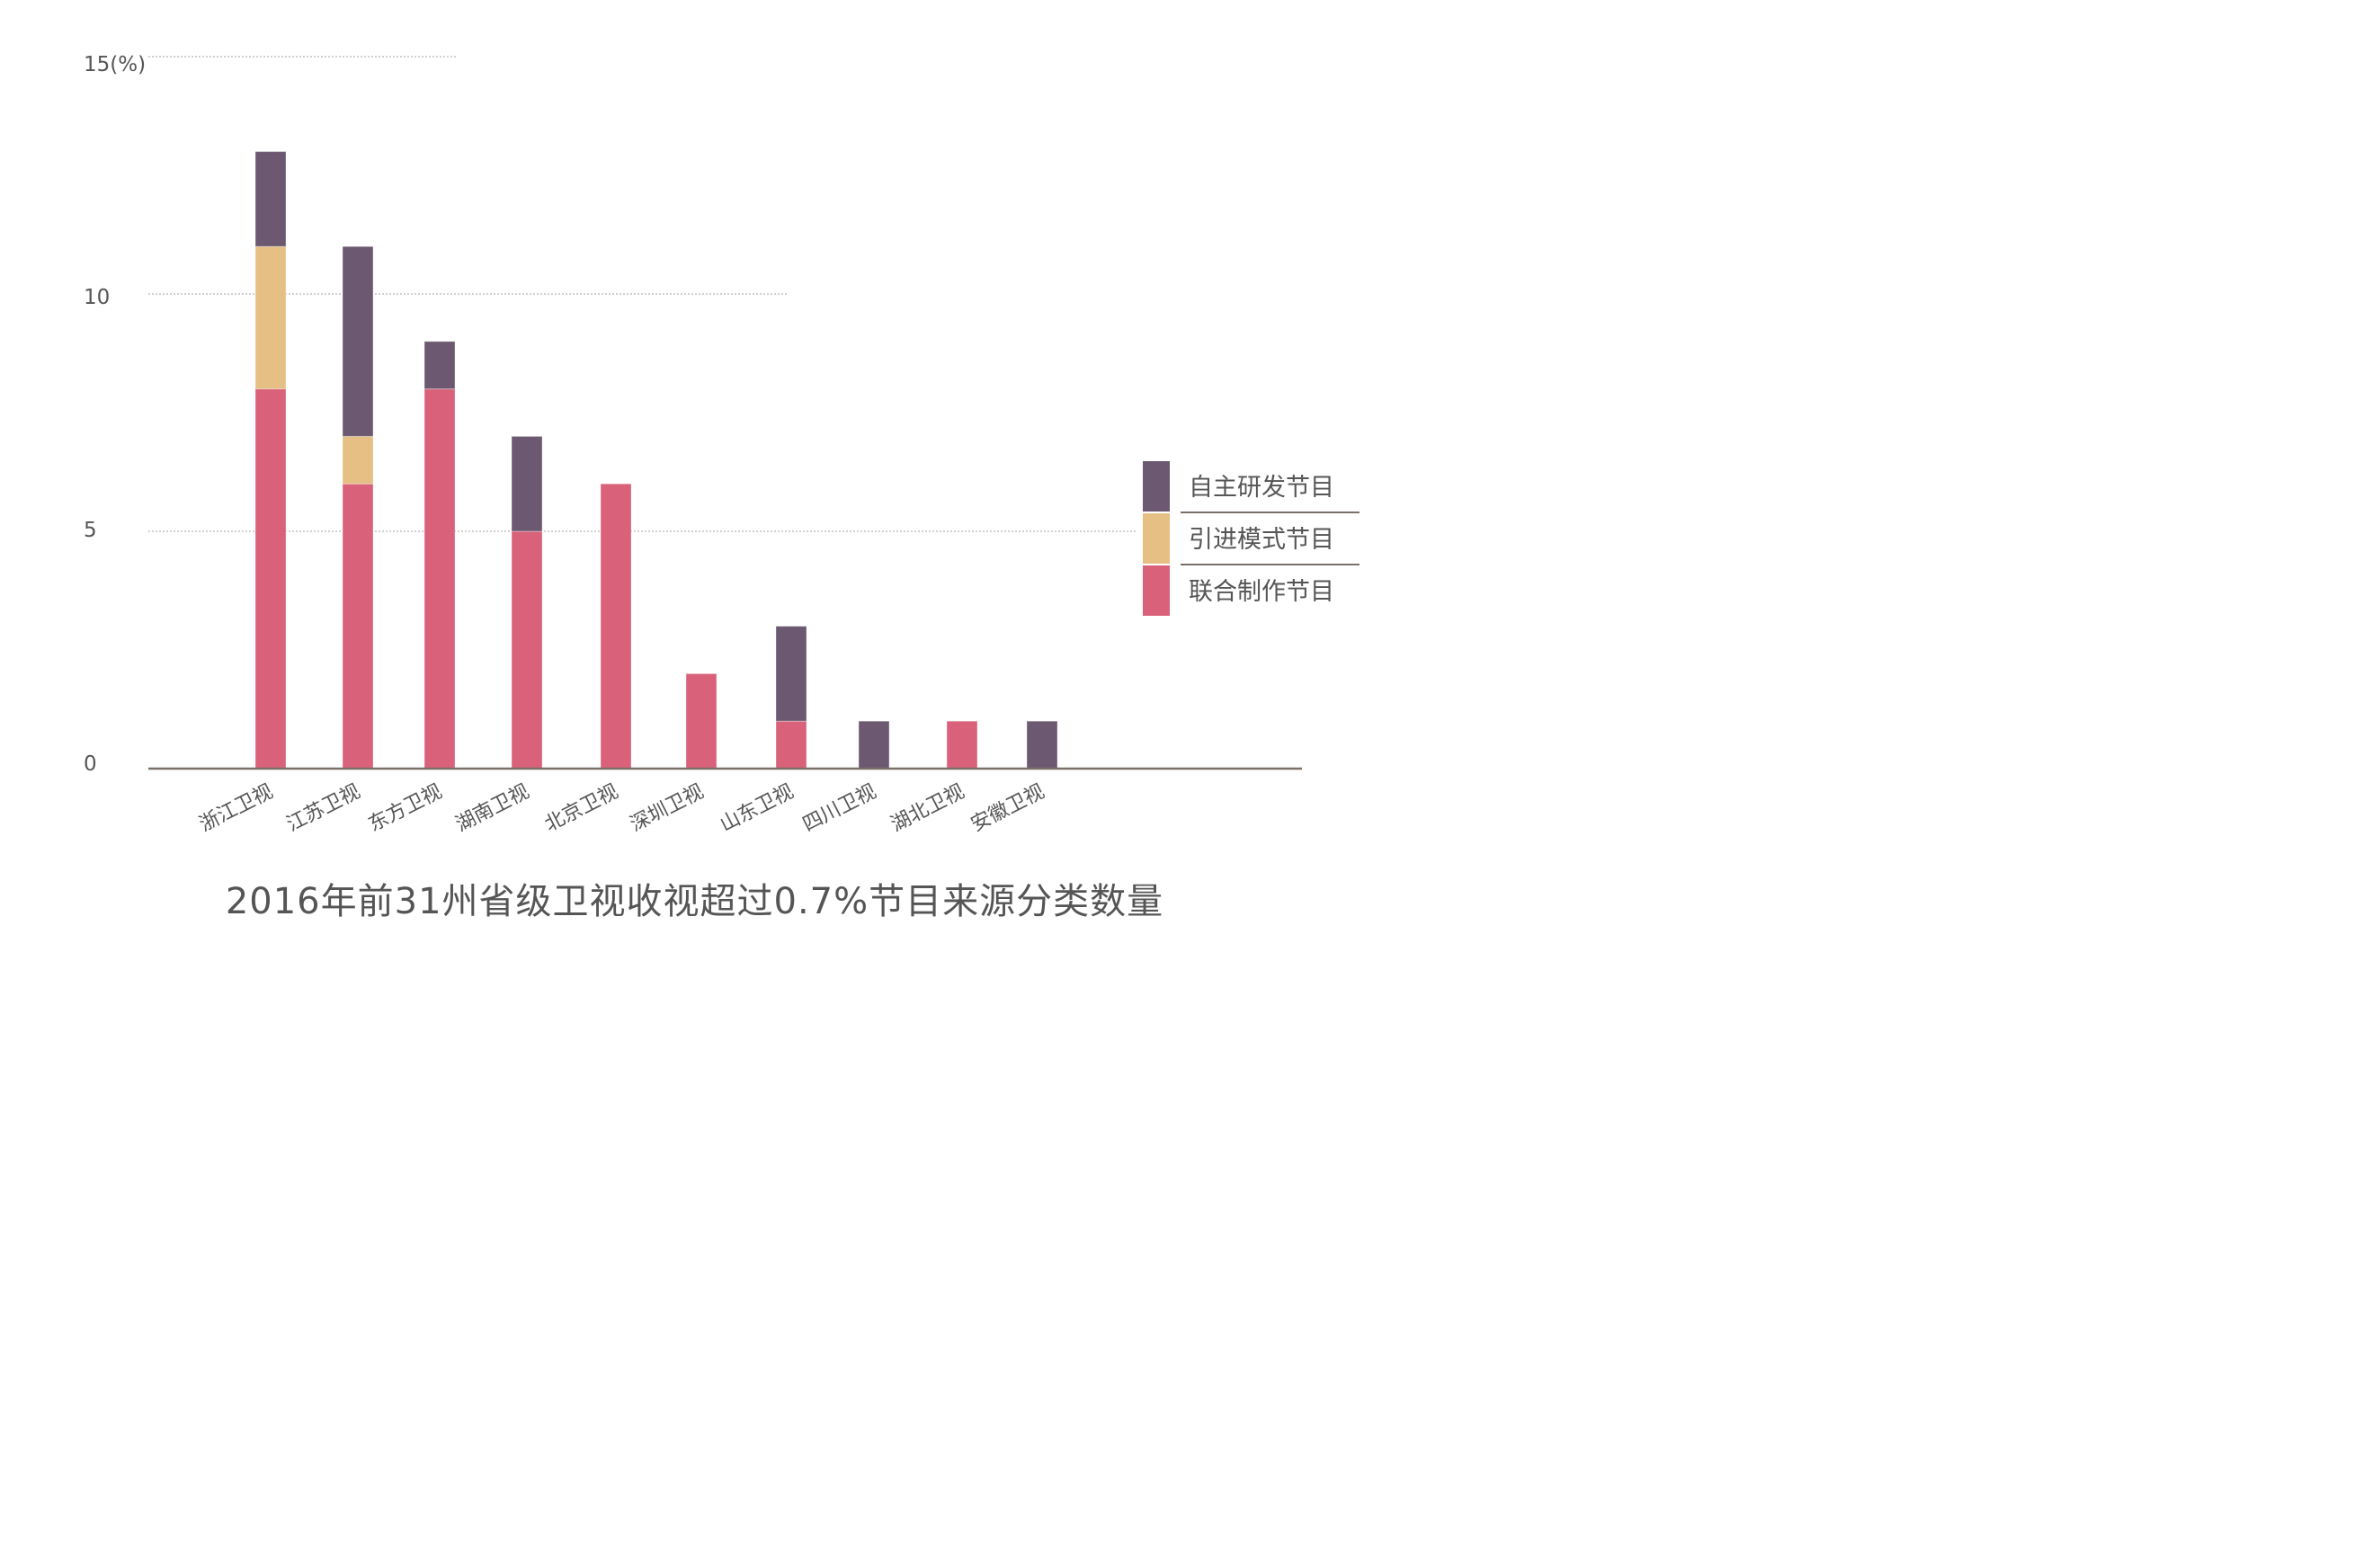  What do you see at coordinates (758, 808) in the screenshot?
I see `x-tick-label: 山东卫视` at bounding box center [758, 808].